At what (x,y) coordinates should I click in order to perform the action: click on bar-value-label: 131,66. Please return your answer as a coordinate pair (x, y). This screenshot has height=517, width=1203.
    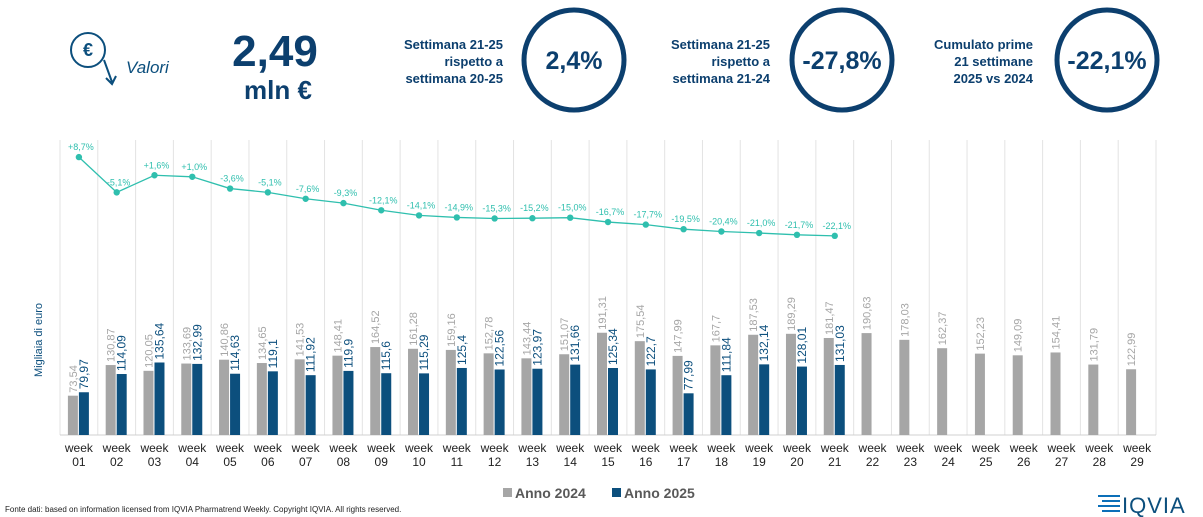
    Looking at the image, I should click on (575, 343).